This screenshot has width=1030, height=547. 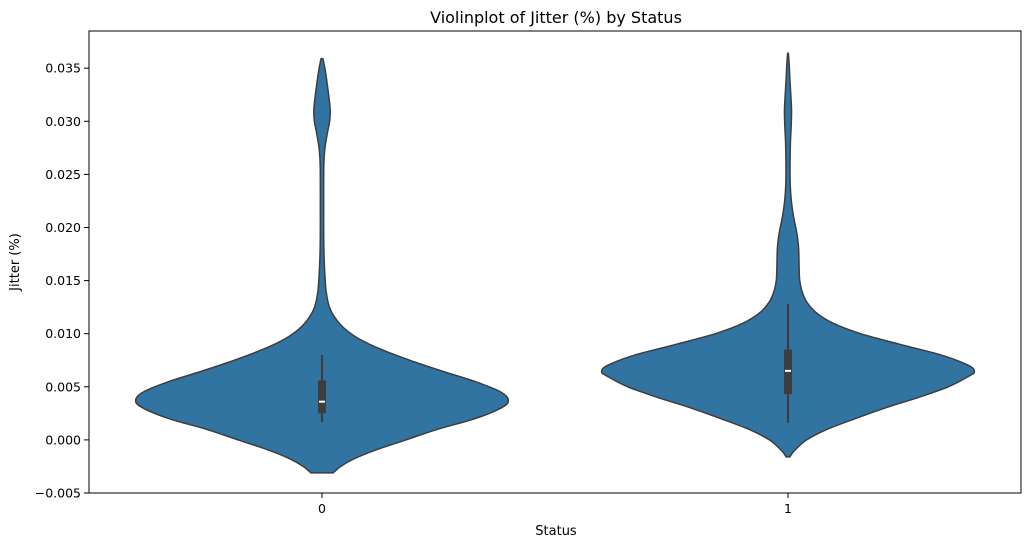 I want to click on y-tick-label: 0.030, so click(x=63, y=121).